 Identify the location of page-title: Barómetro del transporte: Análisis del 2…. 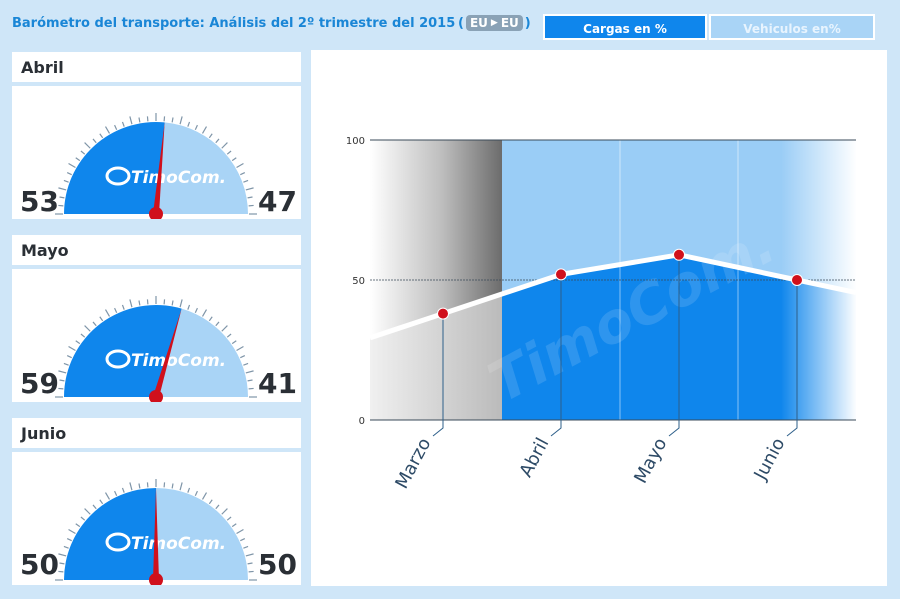
(234, 23).